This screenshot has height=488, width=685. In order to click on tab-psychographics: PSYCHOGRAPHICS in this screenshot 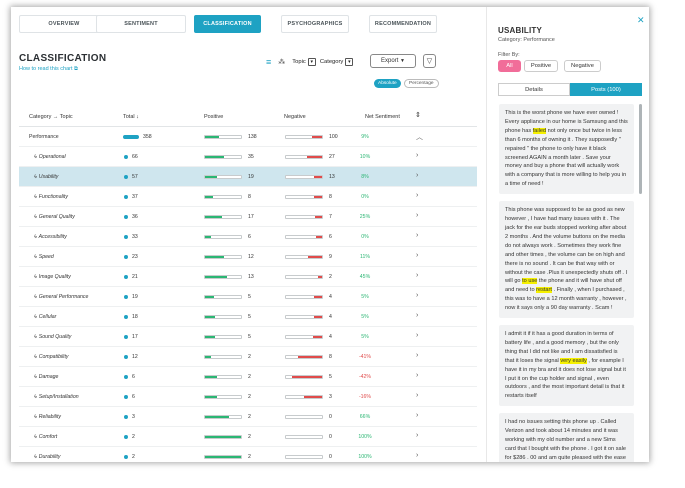, I will do `click(315, 24)`.